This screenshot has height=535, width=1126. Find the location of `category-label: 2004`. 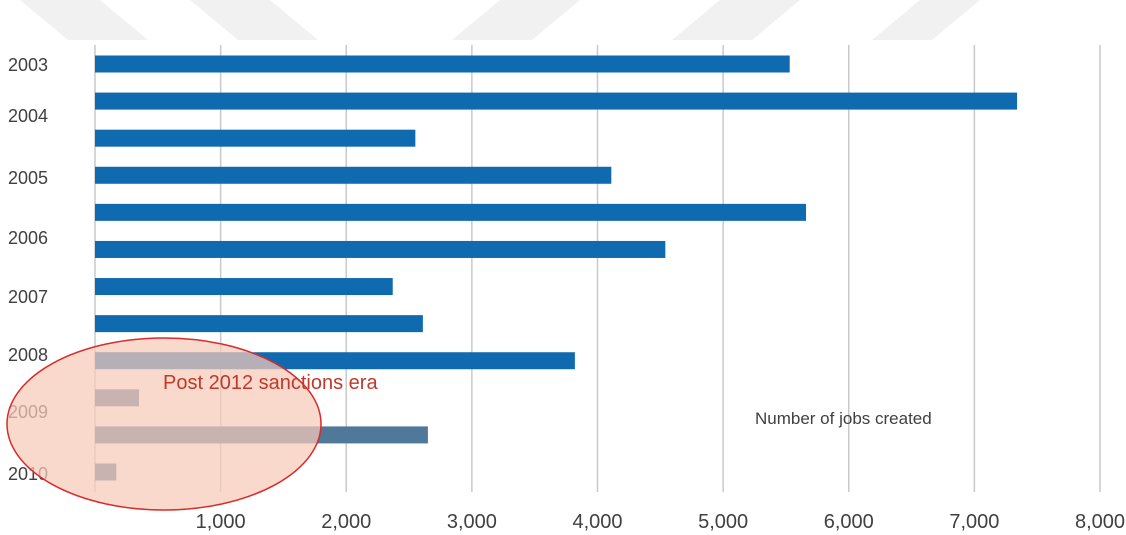

category-label: 2004 is located at coordinates (28, 116).